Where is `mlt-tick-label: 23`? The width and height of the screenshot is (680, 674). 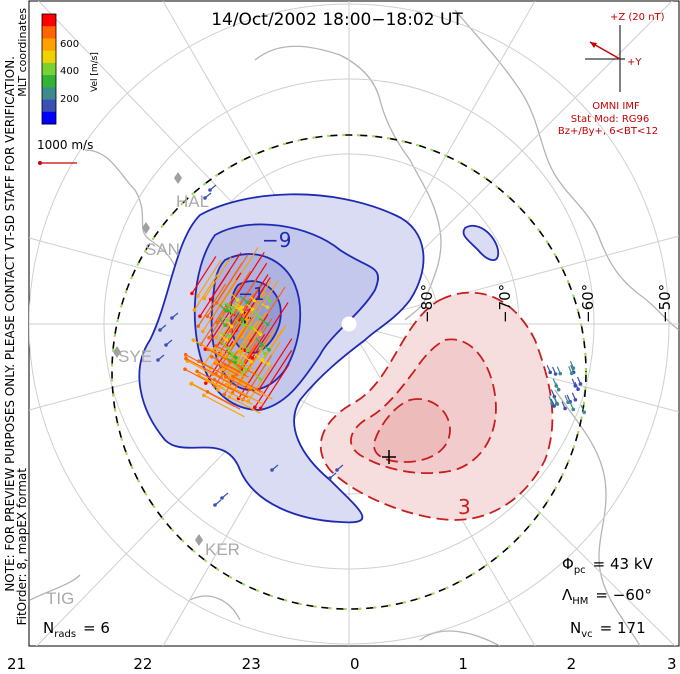 mlt-tick-label: 23 is located at coordinates (251, 664).